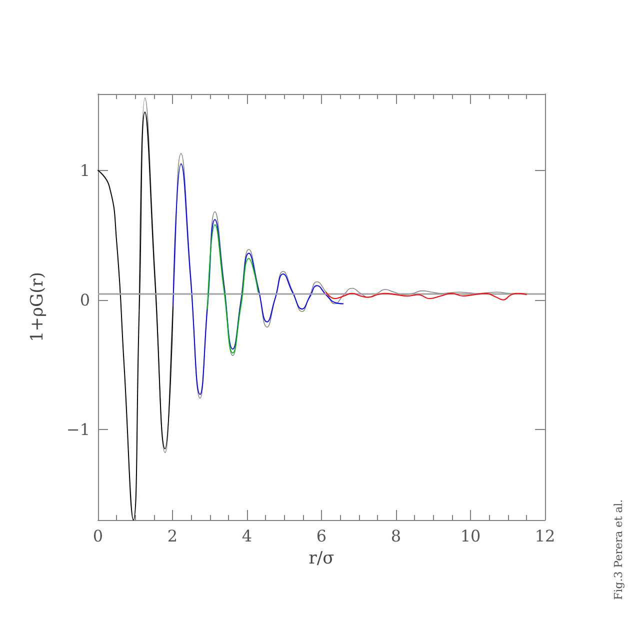 The image size is (638, 638). Describe the element at coordinates (85, 170) in the screenshot. I see `y-tick-label: 1` at that location.